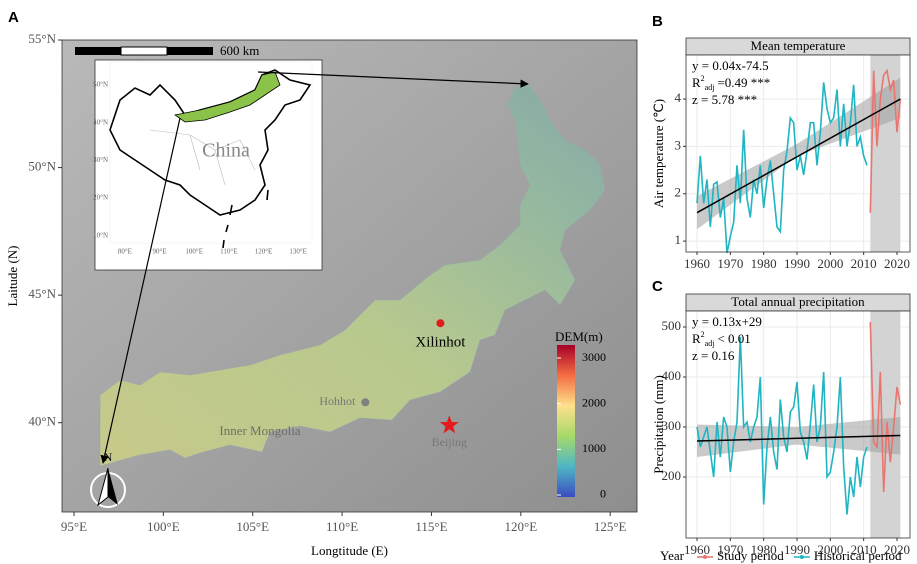  What do you see at coordinates (245, 219) in the screenshot?
I see `island-marks` at bounding box center [245, 219].